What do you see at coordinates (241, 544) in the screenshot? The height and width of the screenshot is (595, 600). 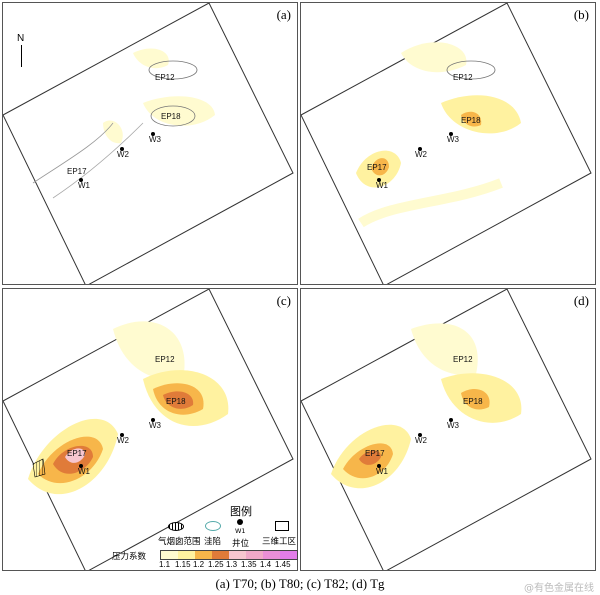 I see `legend-well-label: 井位` at bounding box center [241, 544].